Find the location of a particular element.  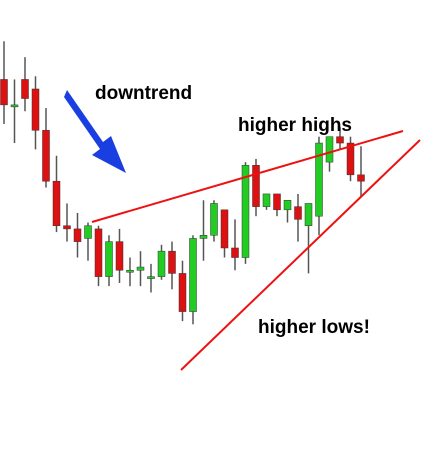

upper-trendline is located at coordinates (247, 176).